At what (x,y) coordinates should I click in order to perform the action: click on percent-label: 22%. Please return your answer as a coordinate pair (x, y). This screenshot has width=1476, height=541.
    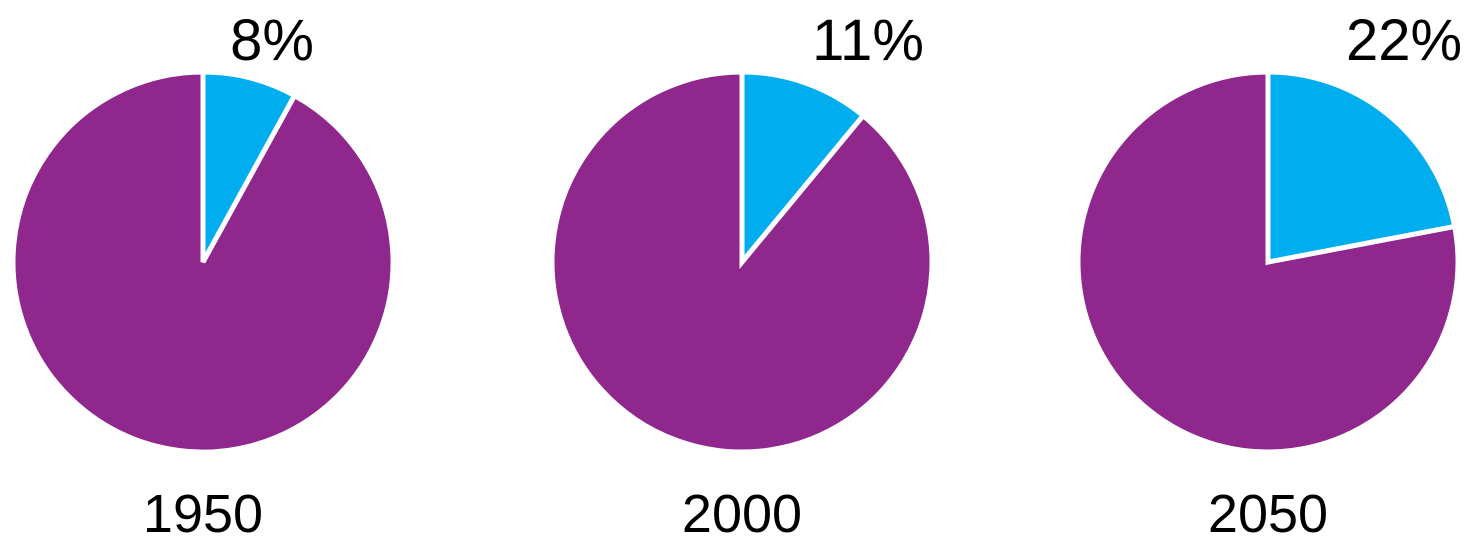
    Looking at the image, I should click on (1404, 40).